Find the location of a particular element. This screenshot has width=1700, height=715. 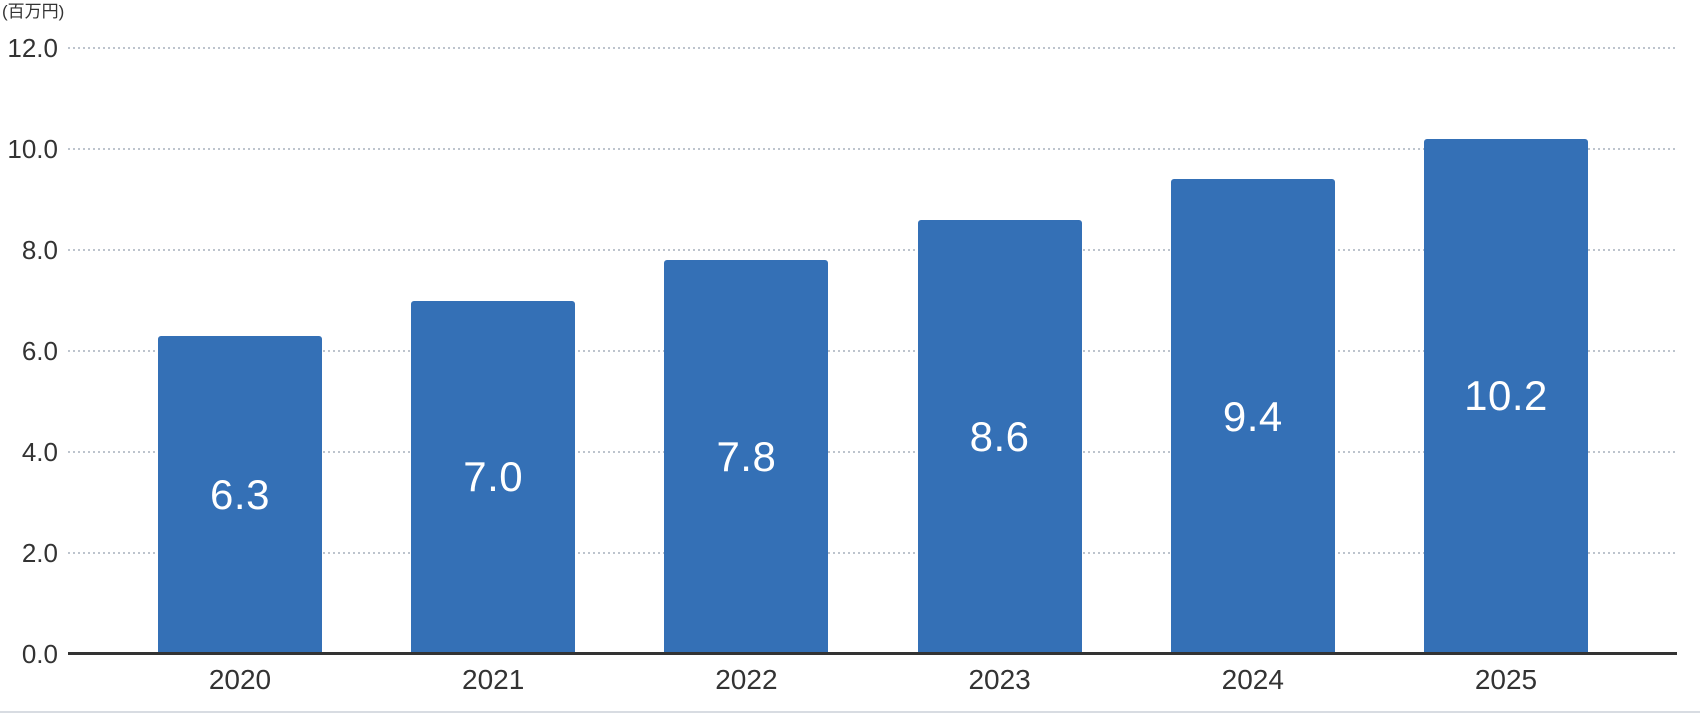

bar-value-label-2024: 9.4 is located at coordinates (1252, 416).